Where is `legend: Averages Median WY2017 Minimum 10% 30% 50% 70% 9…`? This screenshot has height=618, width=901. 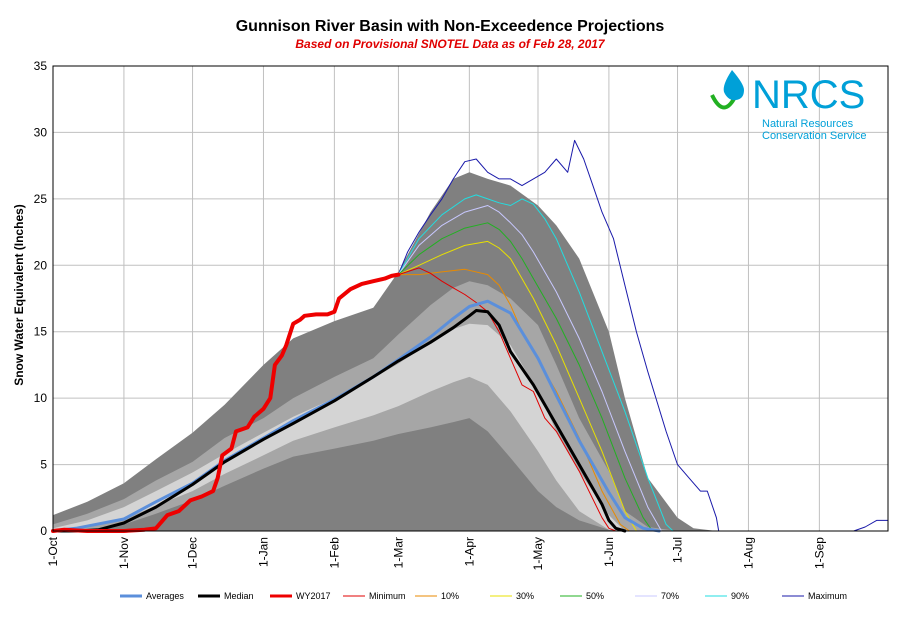
legend: Averages Median WY2017 Minimum 10% 30% 50% 70% 9… is located at coordinates (483, 596).